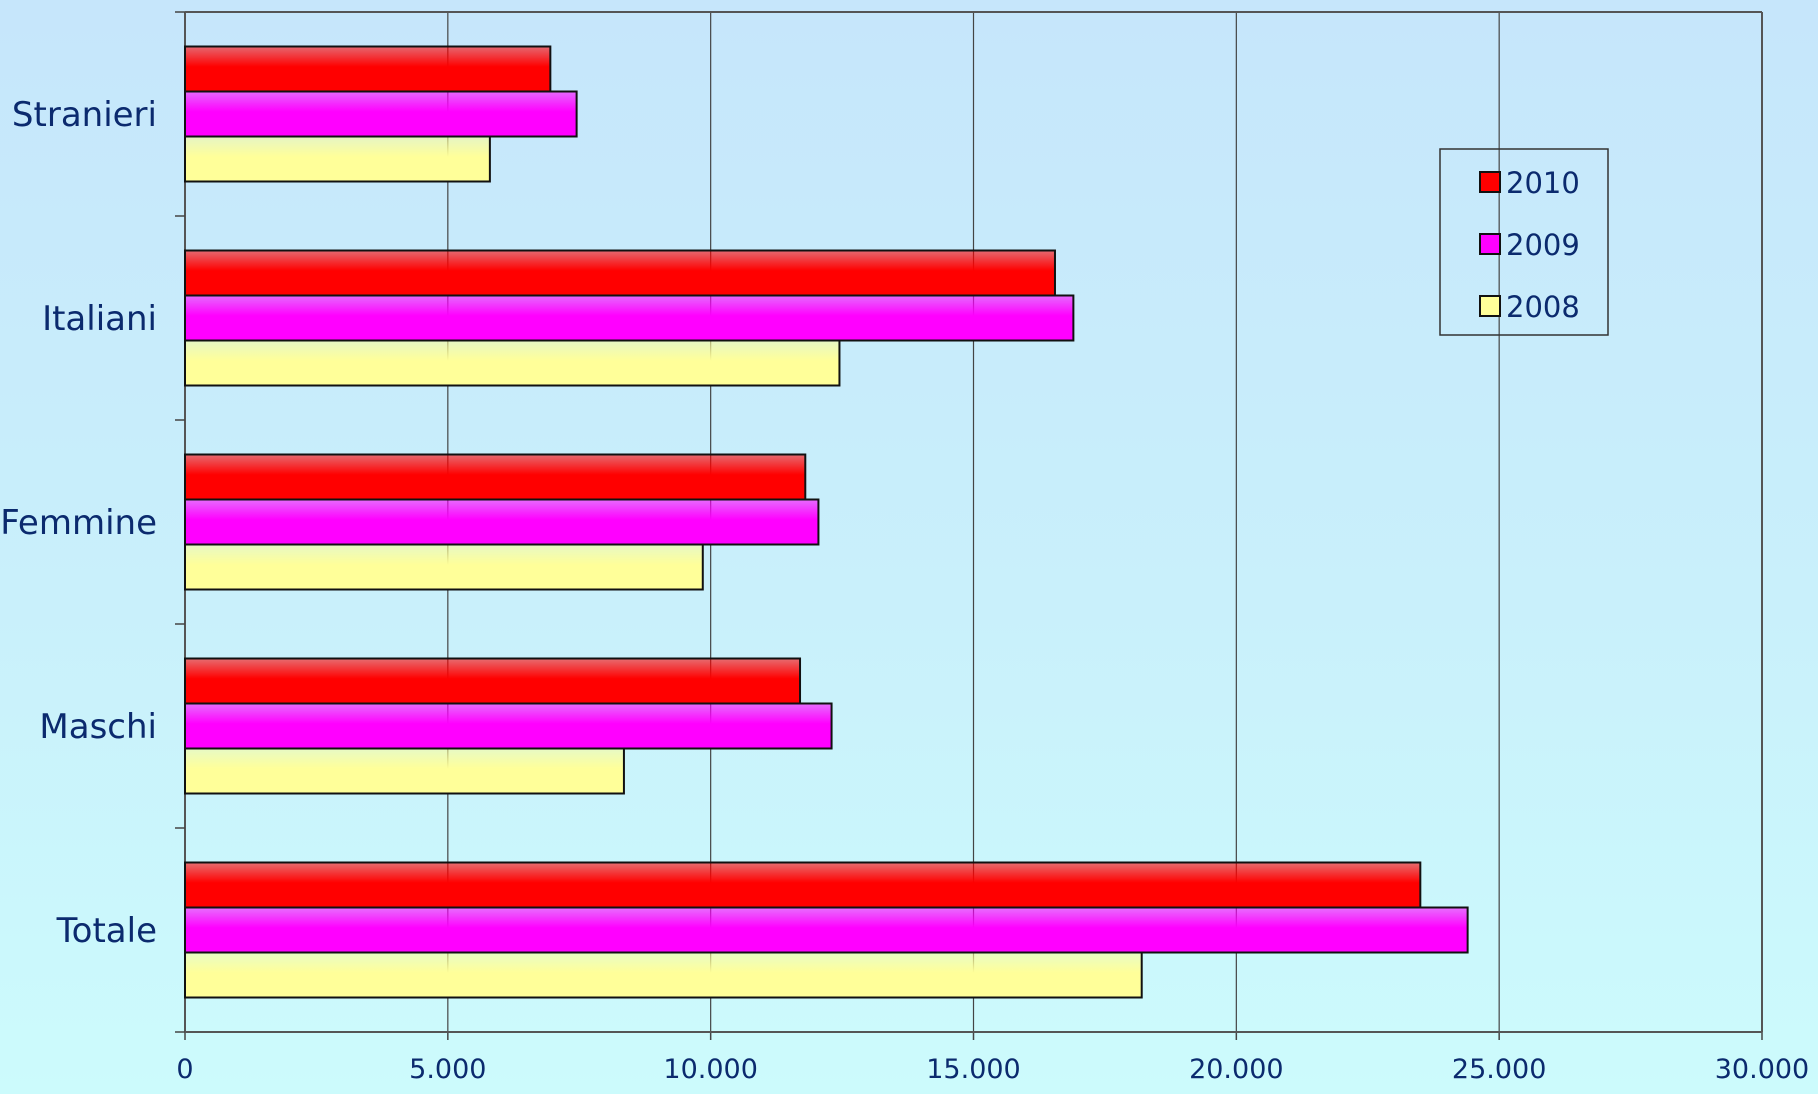  What do you see at coordinates (106, 931) in the screenshot?
I see `category-label: Totale` at bounding box center [106, 931].